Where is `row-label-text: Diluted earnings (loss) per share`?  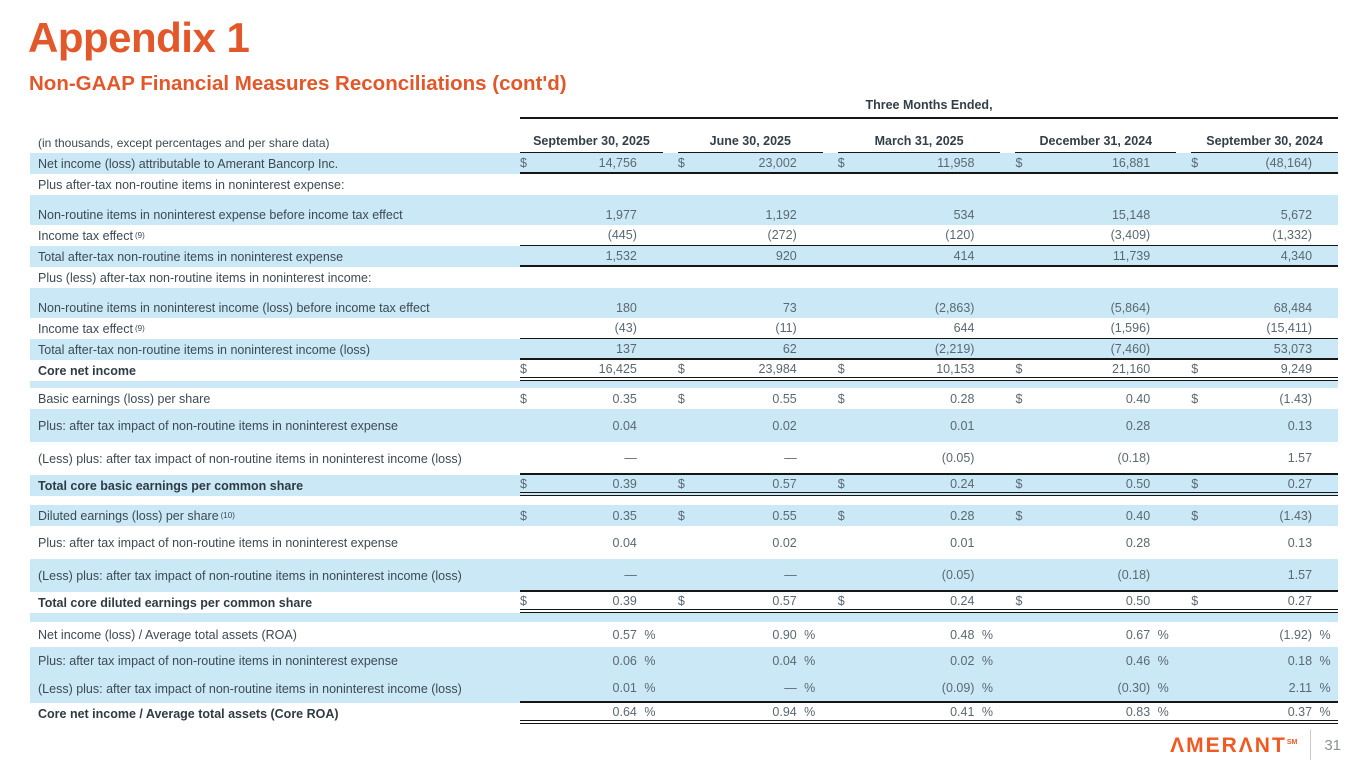
row-label-text: Diluted earnings (loss) per share is located at coordinates (128, 515).